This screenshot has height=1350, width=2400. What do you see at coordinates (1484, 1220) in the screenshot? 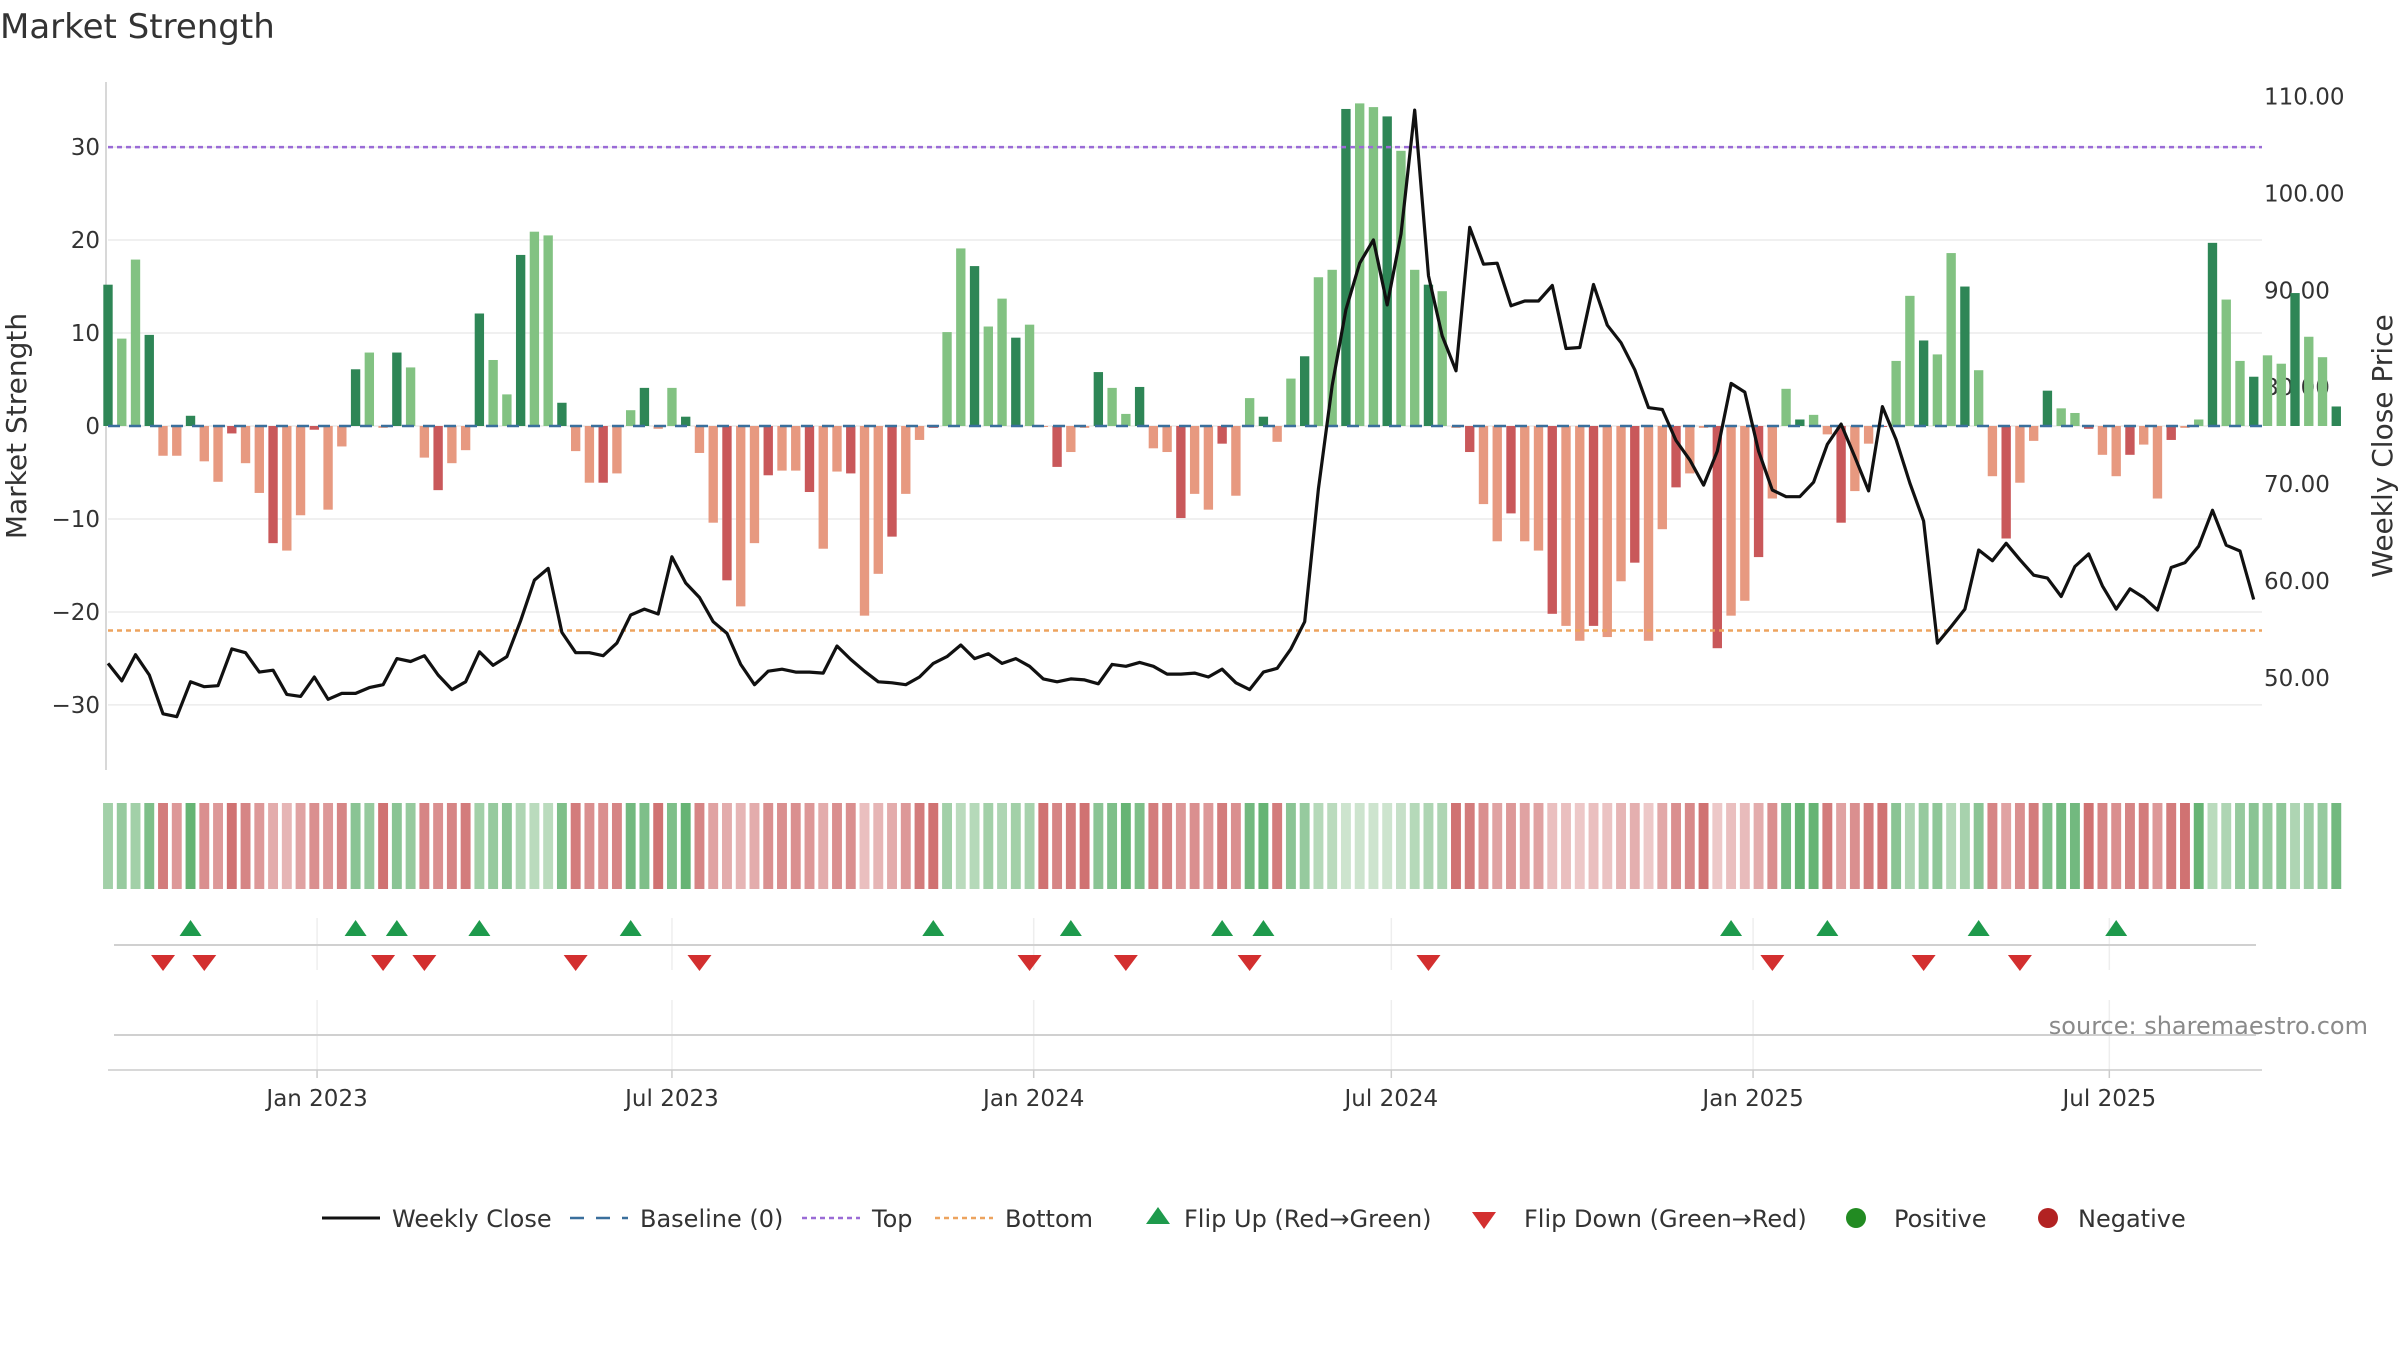
I see `legend-flip-down-swatch` at bounding box center [1484, 1220].